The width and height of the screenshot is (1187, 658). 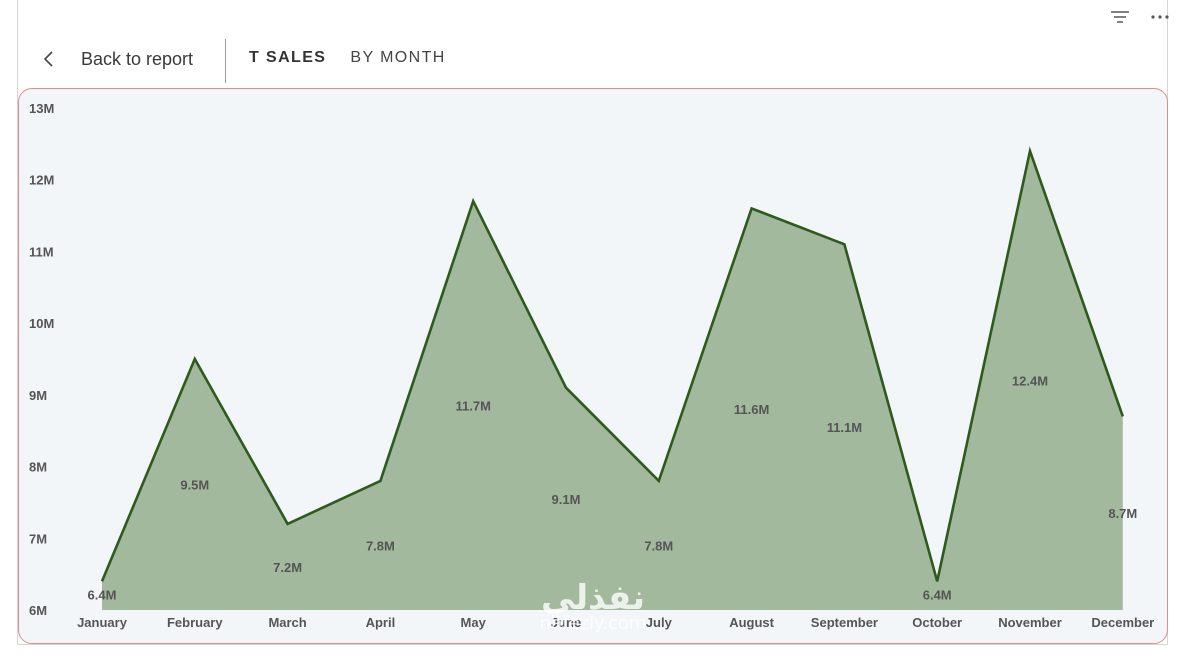 What do you see at coordinates (38, 538) in the screenshot?
I see `y-tick-label: 7M` at bounding box center [38, 538].